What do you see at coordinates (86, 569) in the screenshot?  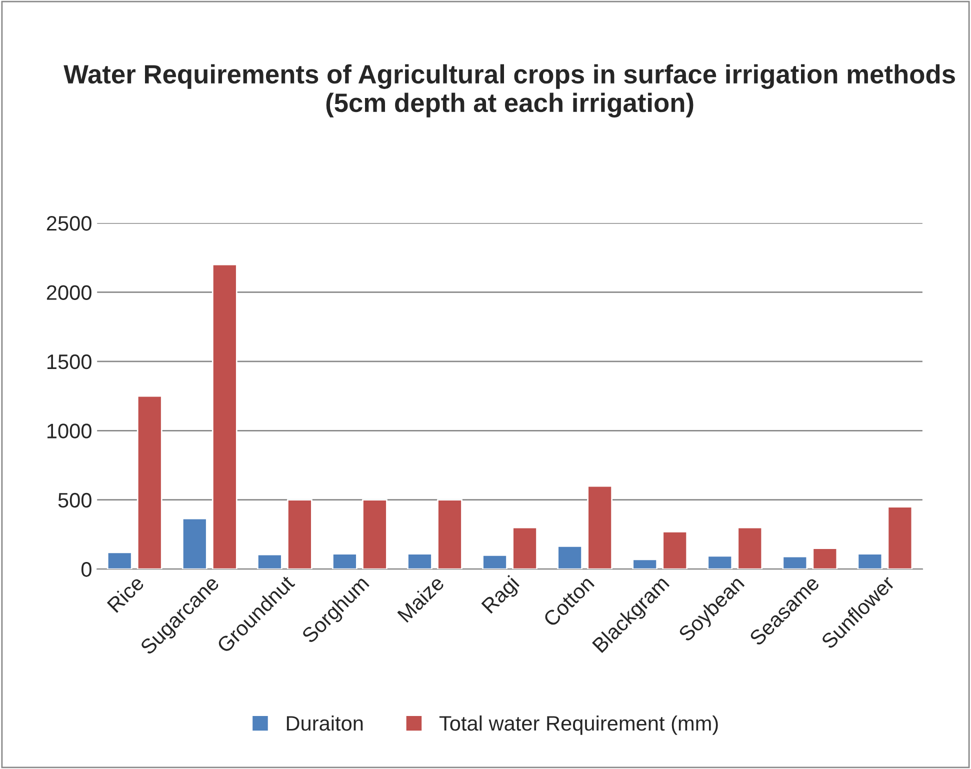 I see `y-tick-label: 0` at bounding box center [86, 569].